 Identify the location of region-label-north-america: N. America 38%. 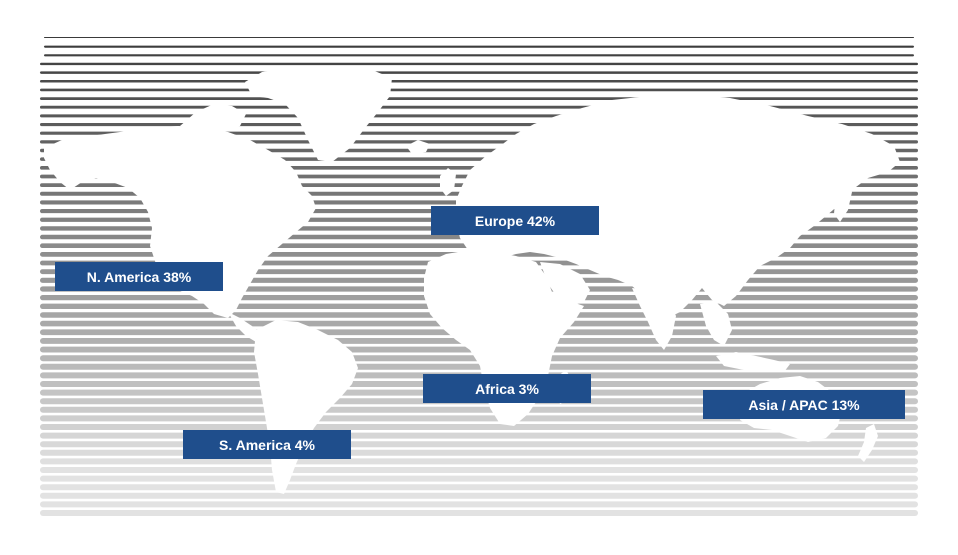
(139, 276).